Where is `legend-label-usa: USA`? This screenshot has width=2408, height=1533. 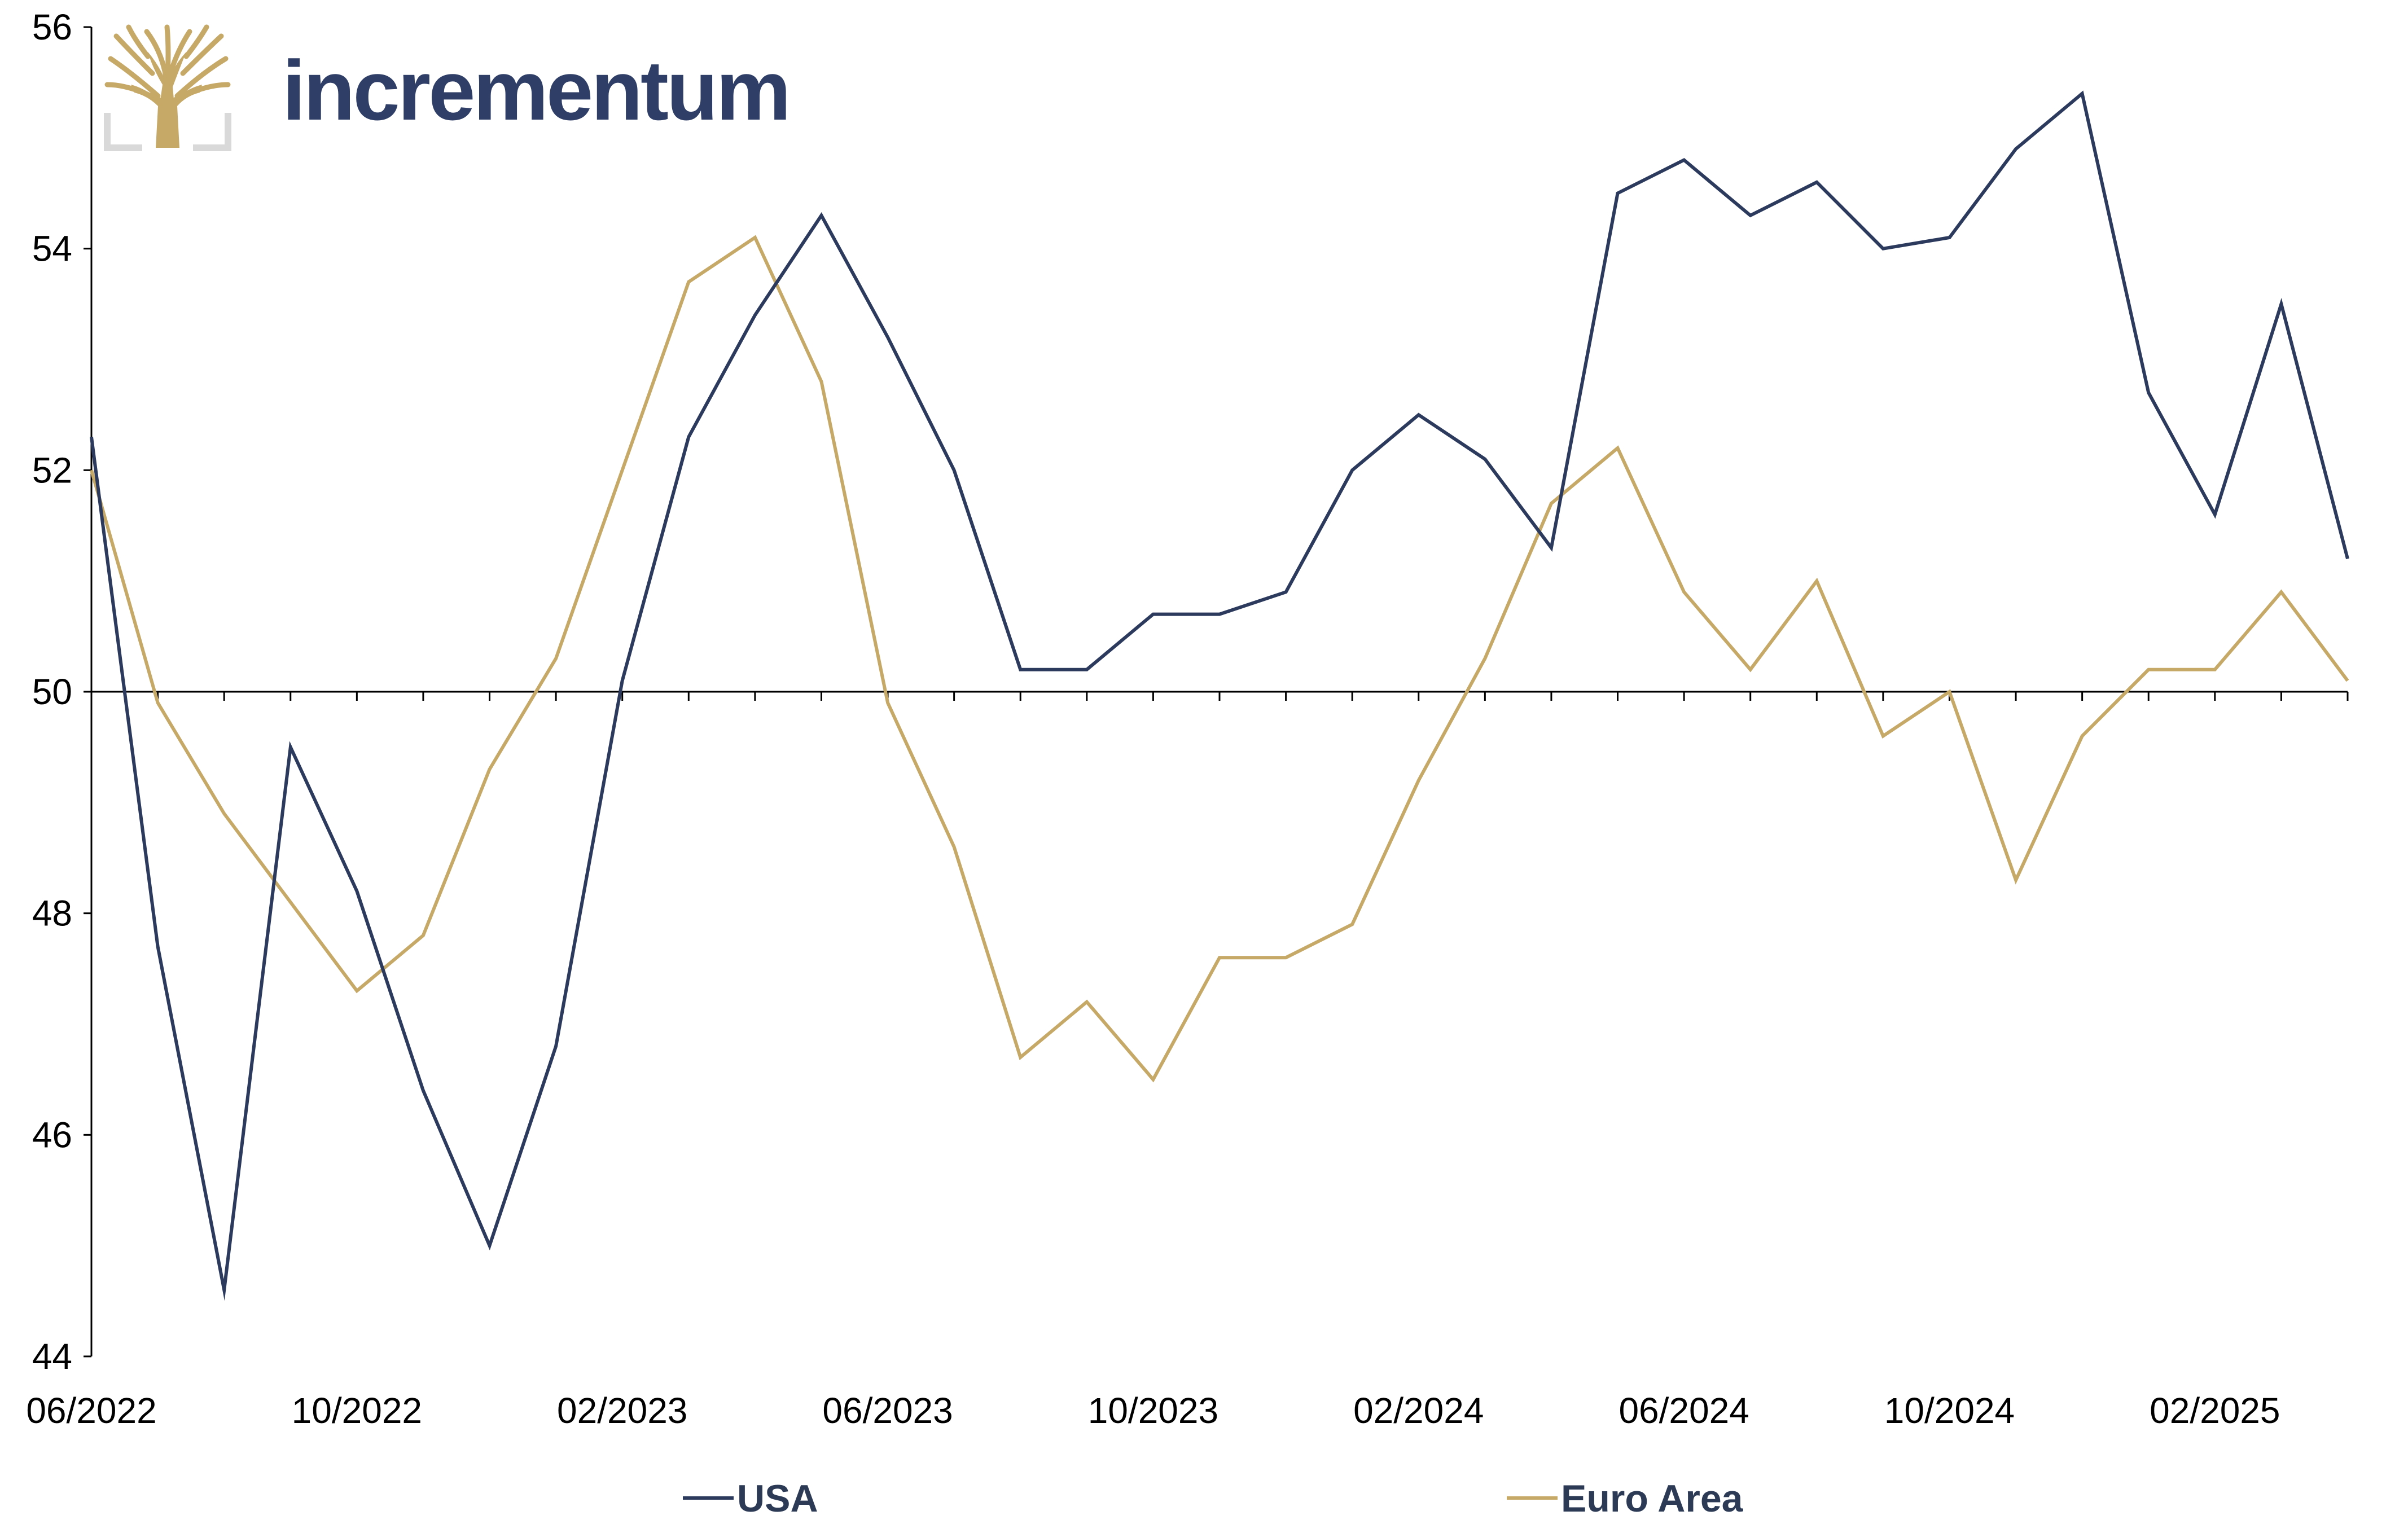 legend-label-usa: USA is located at coordinates (778, 1498).